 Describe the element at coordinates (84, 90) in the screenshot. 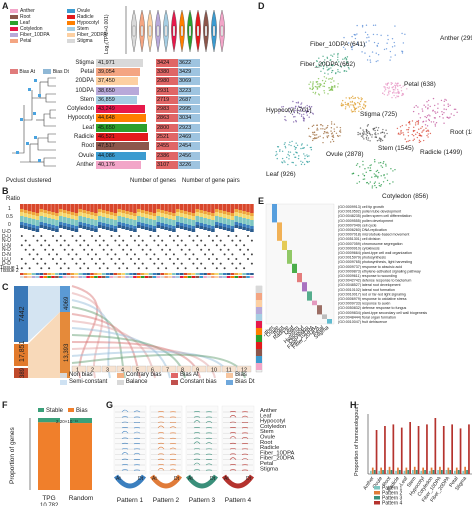

I see `tissue-label: 10DPA` at that location.